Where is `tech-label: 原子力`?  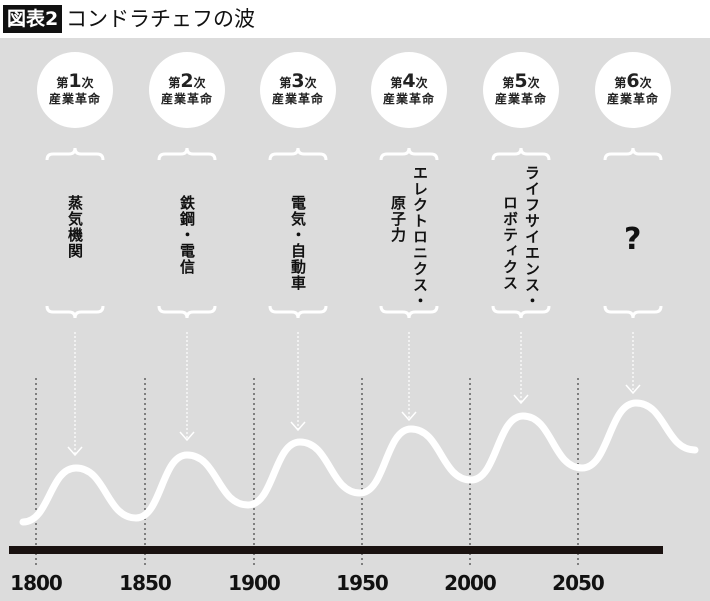 tech-label: 原子力 is located at coordinates (398, 219).